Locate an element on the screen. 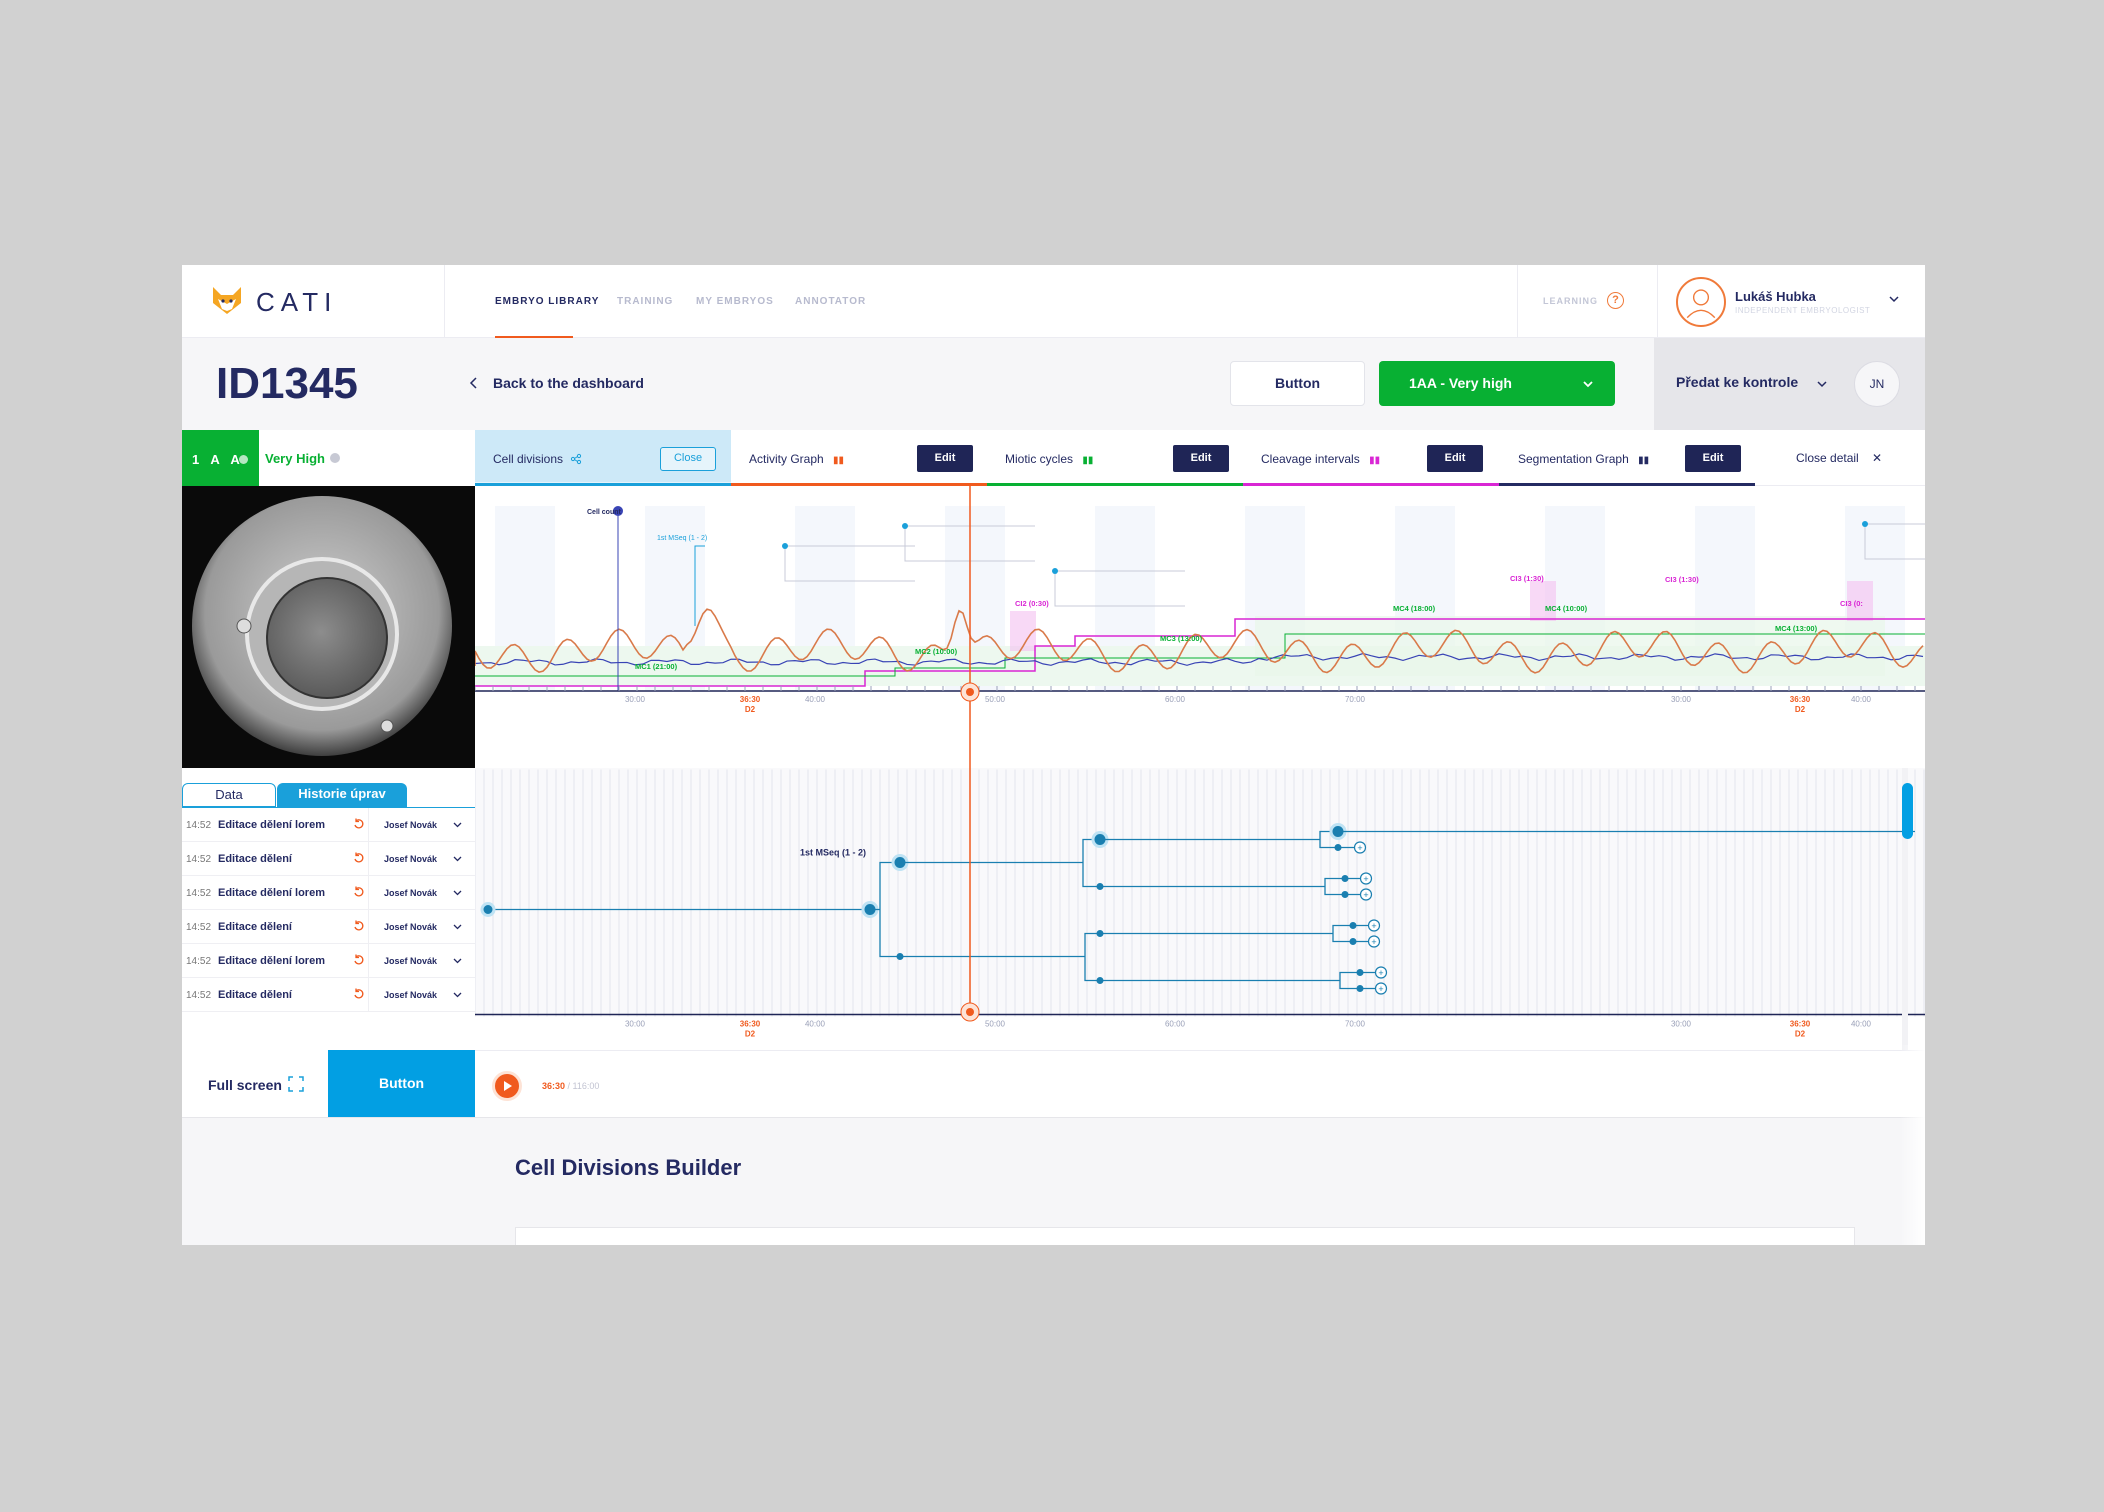 The image size is (2104, 1512). play-icon is located at coordinates (507, 1086).